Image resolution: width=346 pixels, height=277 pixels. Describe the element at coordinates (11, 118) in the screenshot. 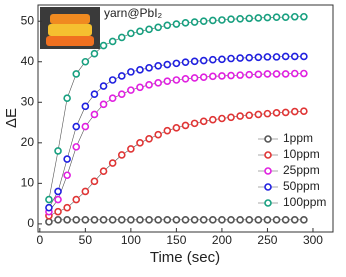

I see `y-axis-title: ΔE` at that location.